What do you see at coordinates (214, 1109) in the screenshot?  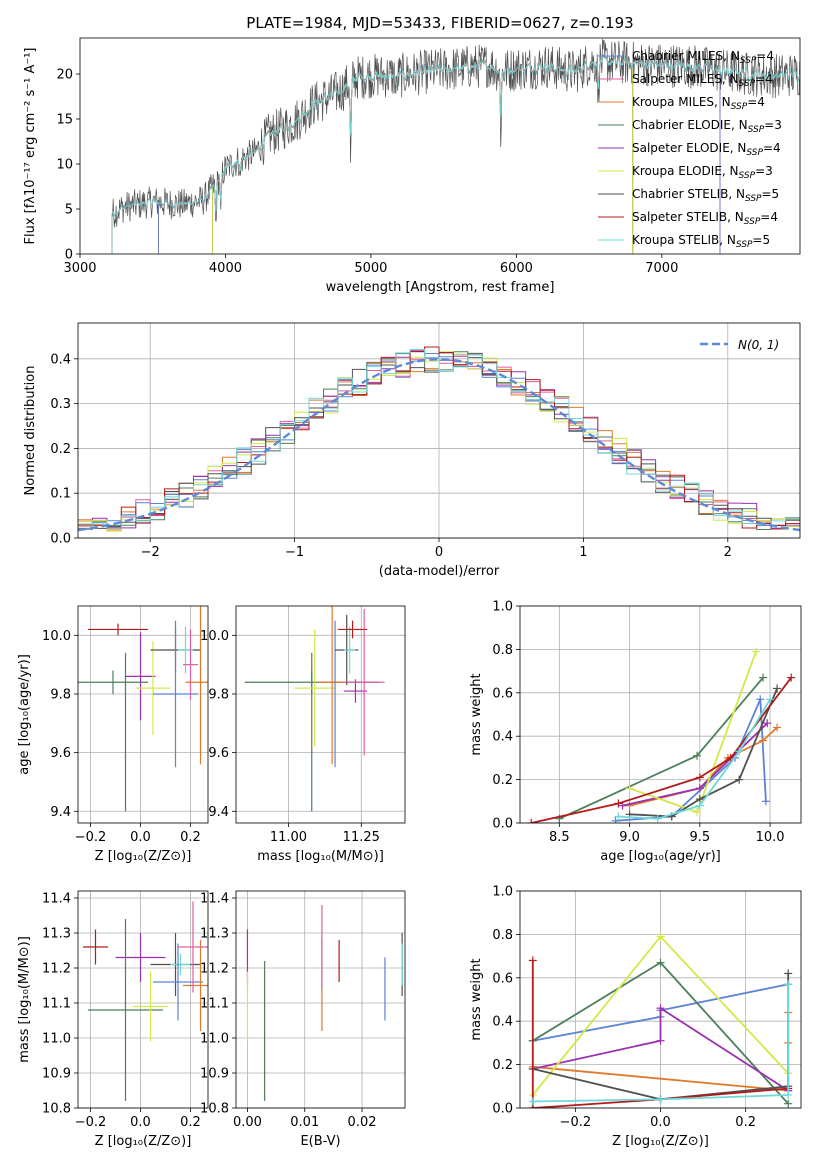 I see `y-tick-label: 10.8` at bounding box center [214, 1109].